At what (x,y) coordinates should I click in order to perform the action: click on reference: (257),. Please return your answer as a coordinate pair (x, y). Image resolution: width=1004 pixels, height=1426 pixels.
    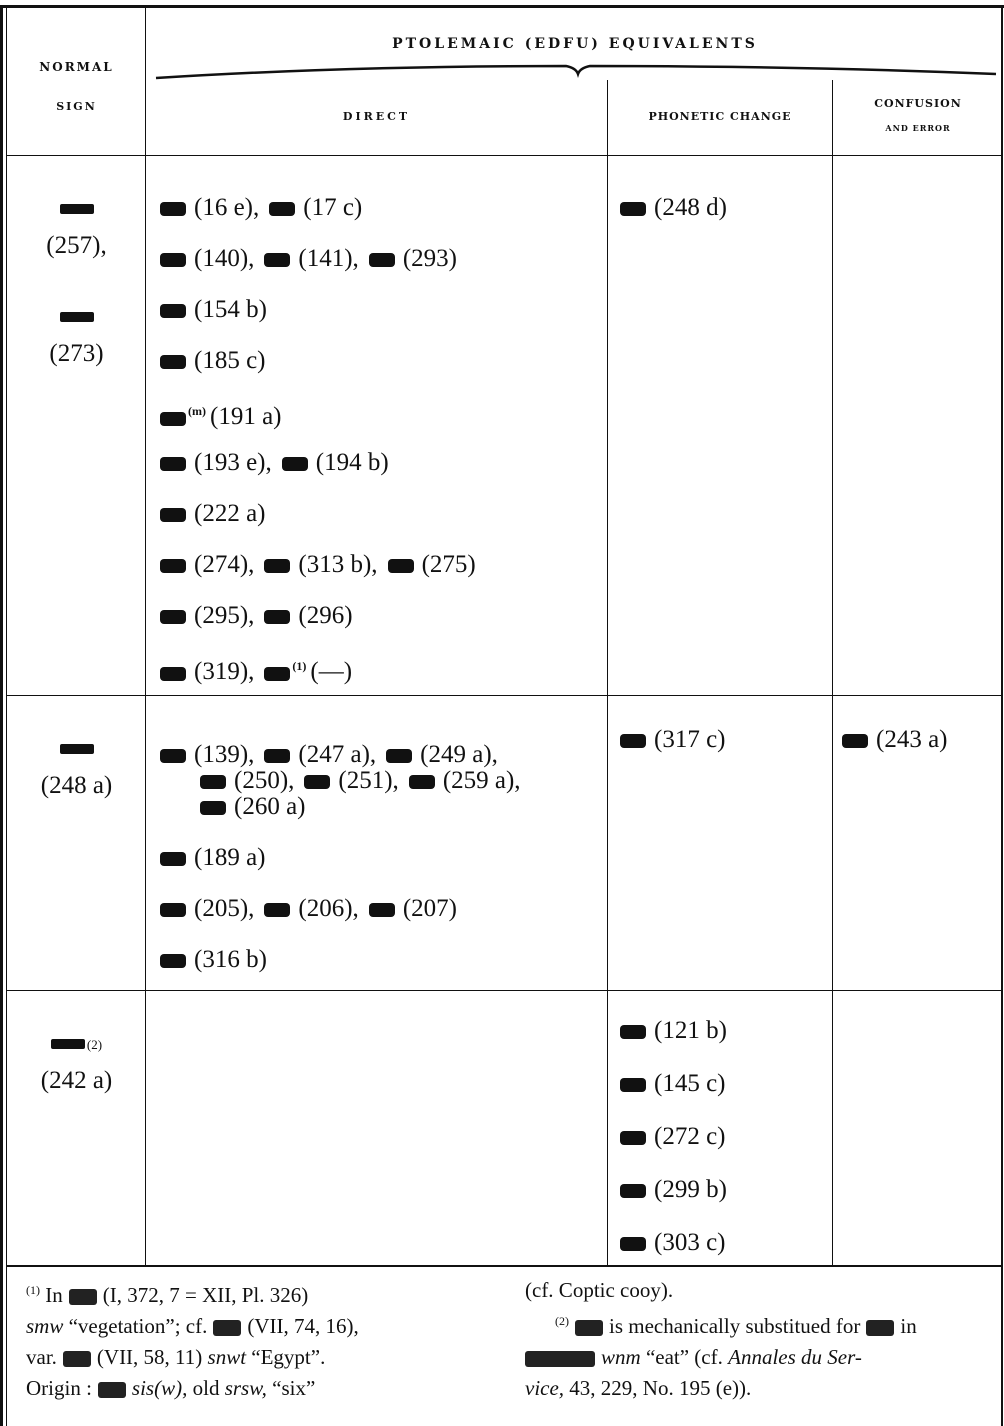
    Looking at the image, I should click on (76, 245).